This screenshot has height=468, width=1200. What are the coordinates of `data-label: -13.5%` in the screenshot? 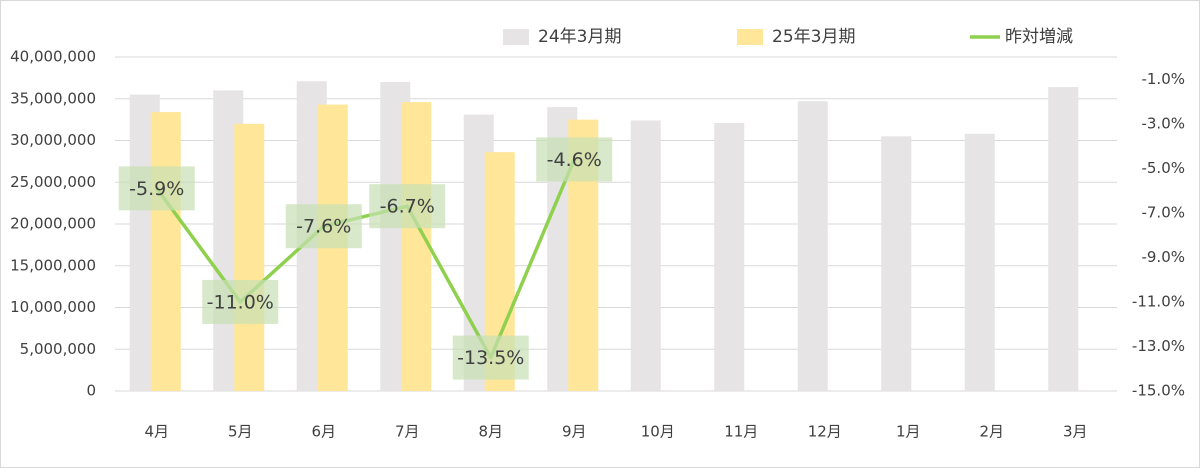 It's located at (490, 358).